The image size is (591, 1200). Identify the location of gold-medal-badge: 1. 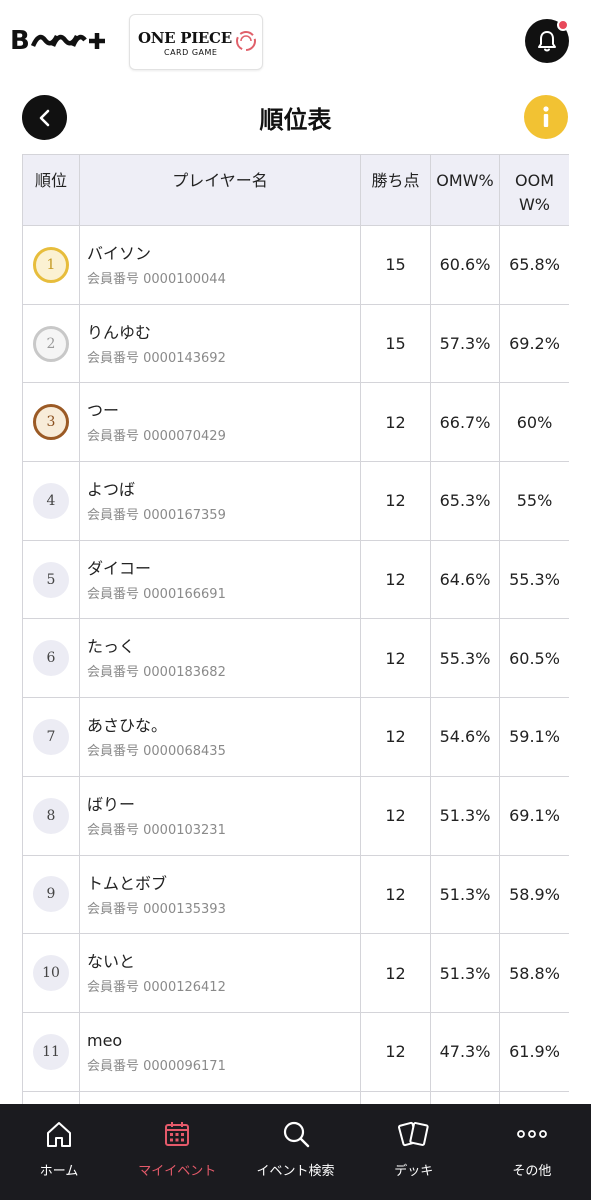
(51, 264).